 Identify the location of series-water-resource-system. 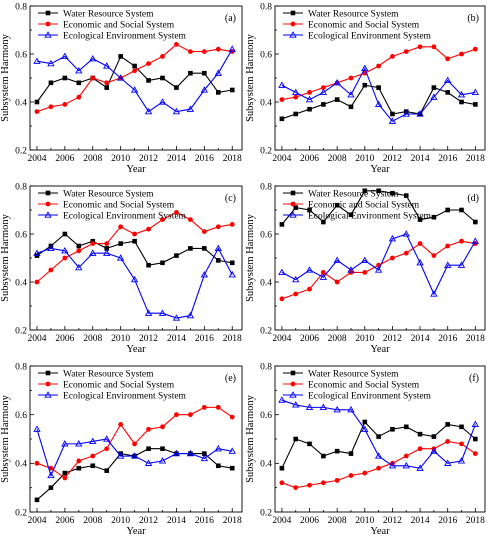
(378, 445).